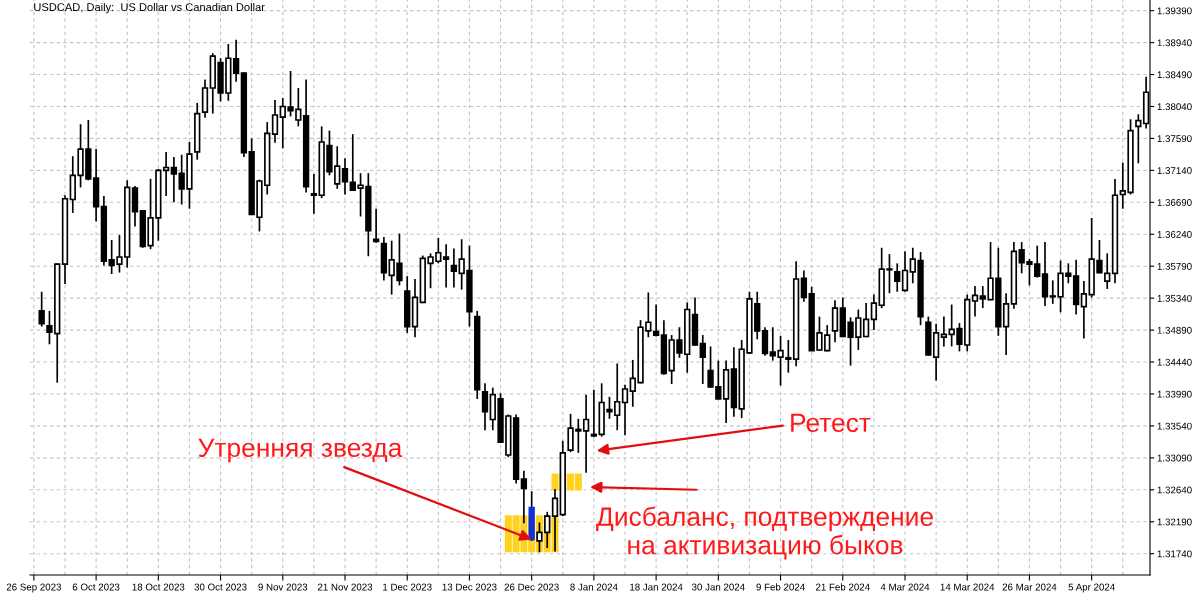  What do you see at coordinates (1174, 75) in the screenshot?
I see `y-tick-label: 1.38490` at bounding box center [1174, 75].